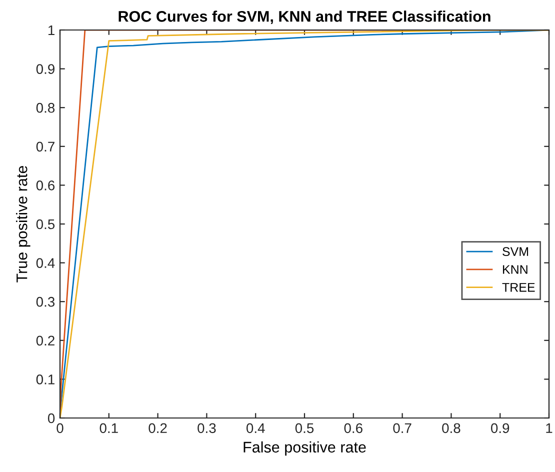 Image resolution: width=555 pixels, height=472 pixels. I want to click on legend-label: TREE, so click(518, 287).